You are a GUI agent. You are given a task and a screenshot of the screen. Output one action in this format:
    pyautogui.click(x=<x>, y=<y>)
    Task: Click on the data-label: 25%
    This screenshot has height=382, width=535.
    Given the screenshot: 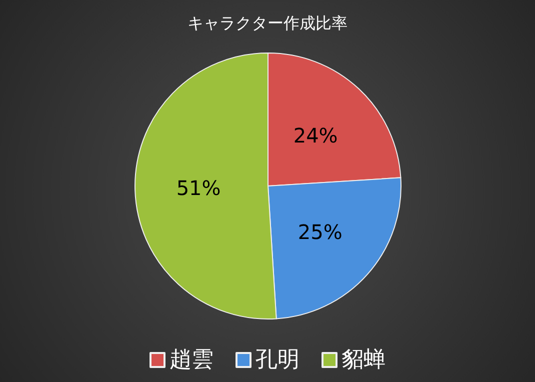 What is the action you would take?
    pyautogui.click(x=320, y=232)
    